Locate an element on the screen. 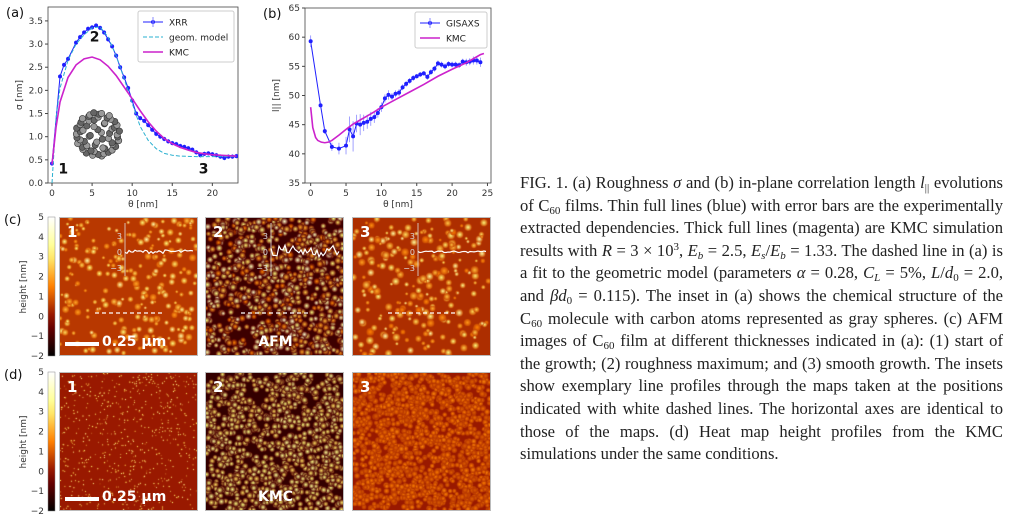 The image size is (1024, 523). colorbar: 5 4 3 2 1 0 −1 −2 height [nm] (c) is located at coordinates (30, 287).